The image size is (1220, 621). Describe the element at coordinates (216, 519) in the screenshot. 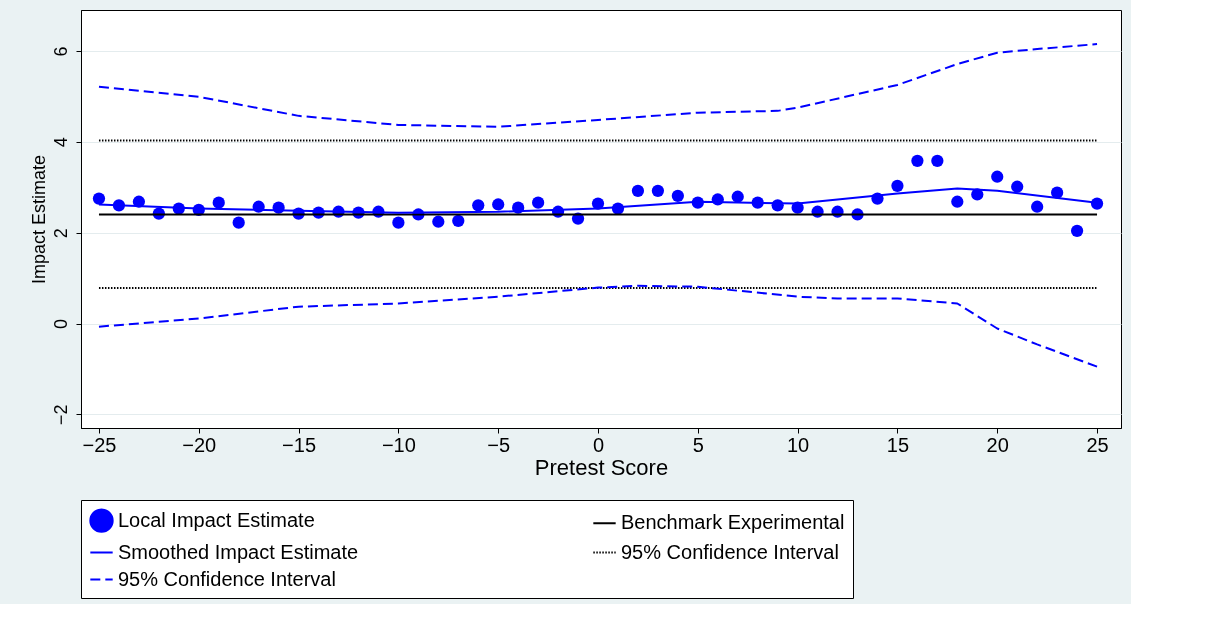

I see `legend-label: Local Impact Estimate` at that location.